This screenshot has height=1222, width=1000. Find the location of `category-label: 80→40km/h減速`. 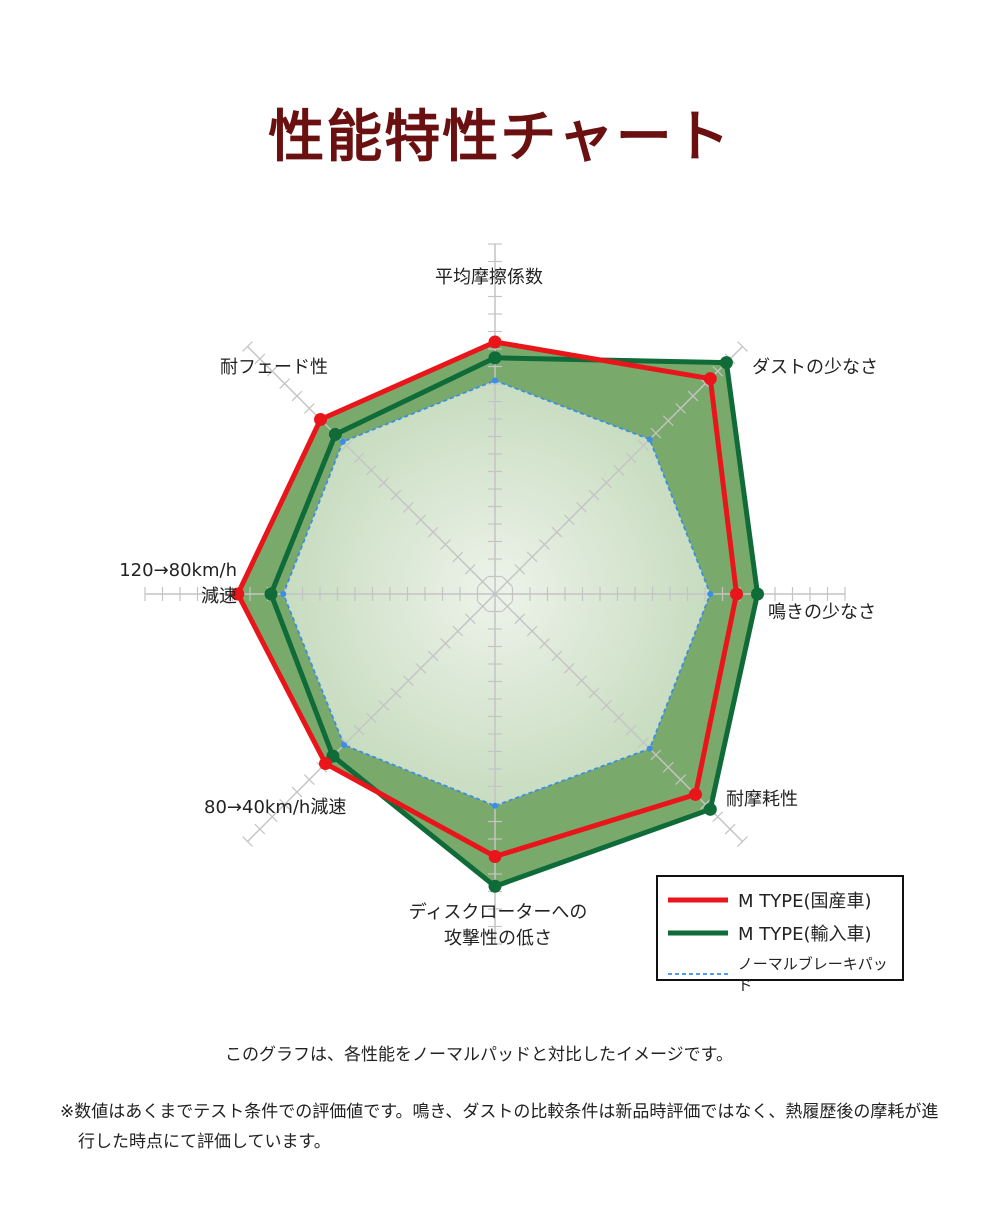

category-label: 80→40km/h減速 is located at coordinates (275, 807).